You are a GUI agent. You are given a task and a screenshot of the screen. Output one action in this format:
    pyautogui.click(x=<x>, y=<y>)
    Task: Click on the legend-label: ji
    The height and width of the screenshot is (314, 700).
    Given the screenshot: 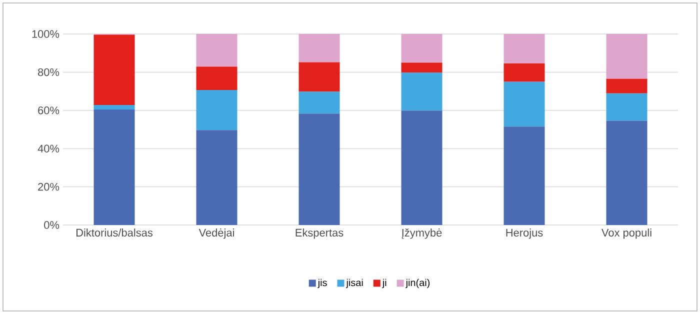 What is the action you would take?
    pyautogui.click(x=384, y=283)
    